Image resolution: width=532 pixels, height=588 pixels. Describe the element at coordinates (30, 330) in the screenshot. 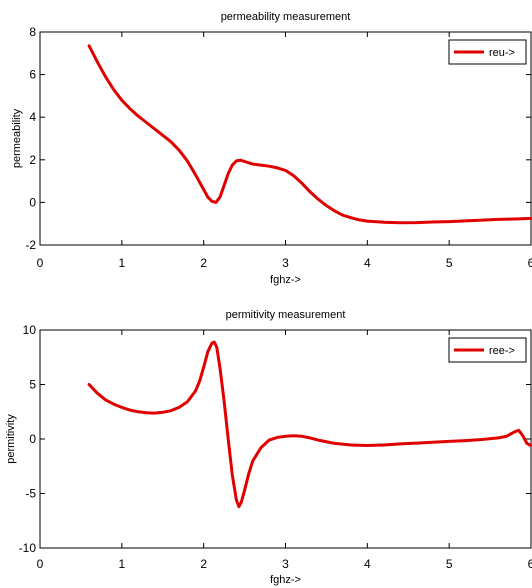

I see `y-tick-label: 10` at that location.